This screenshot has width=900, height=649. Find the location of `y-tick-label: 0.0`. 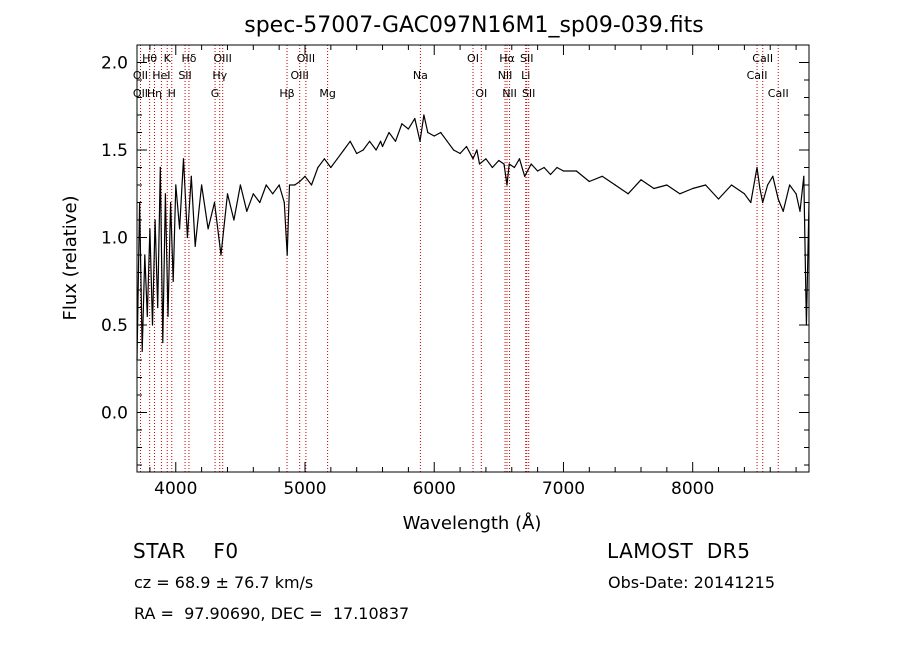

y-tick-label: 0.0 is located at coordinates (114, 414).